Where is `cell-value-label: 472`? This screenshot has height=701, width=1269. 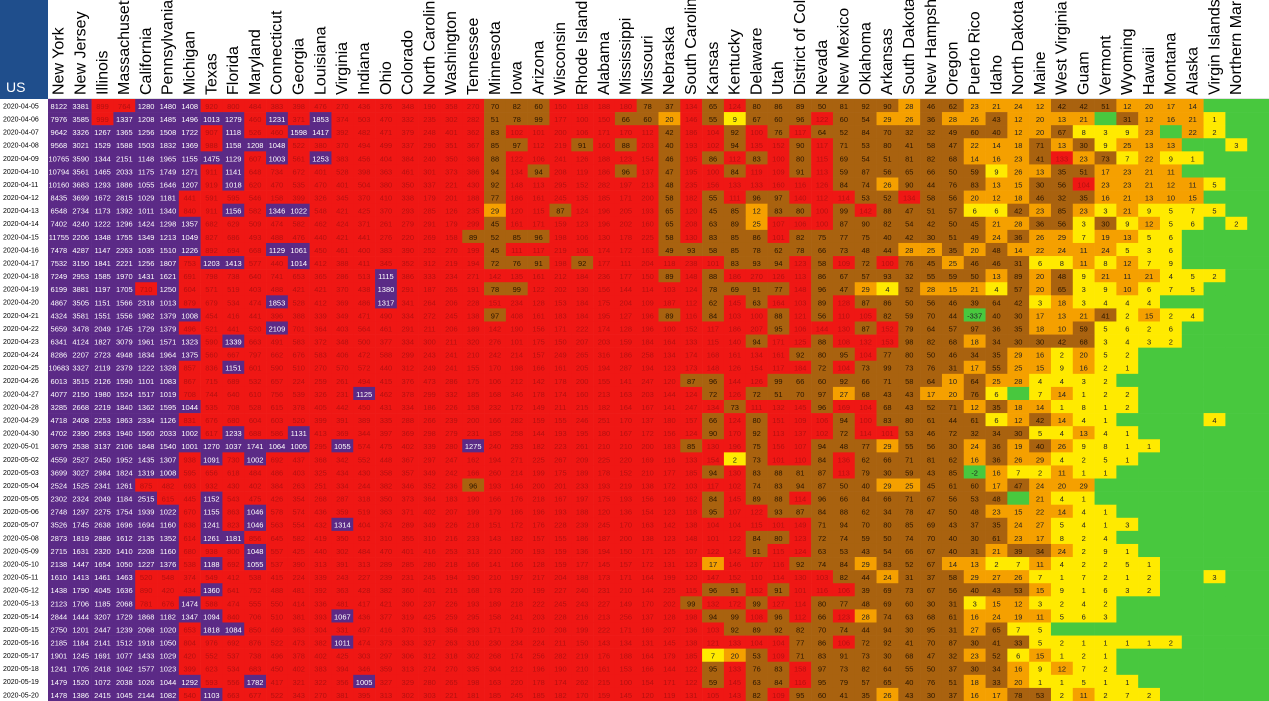
cell-value-label: 472 is located at coordinates (364, 355).